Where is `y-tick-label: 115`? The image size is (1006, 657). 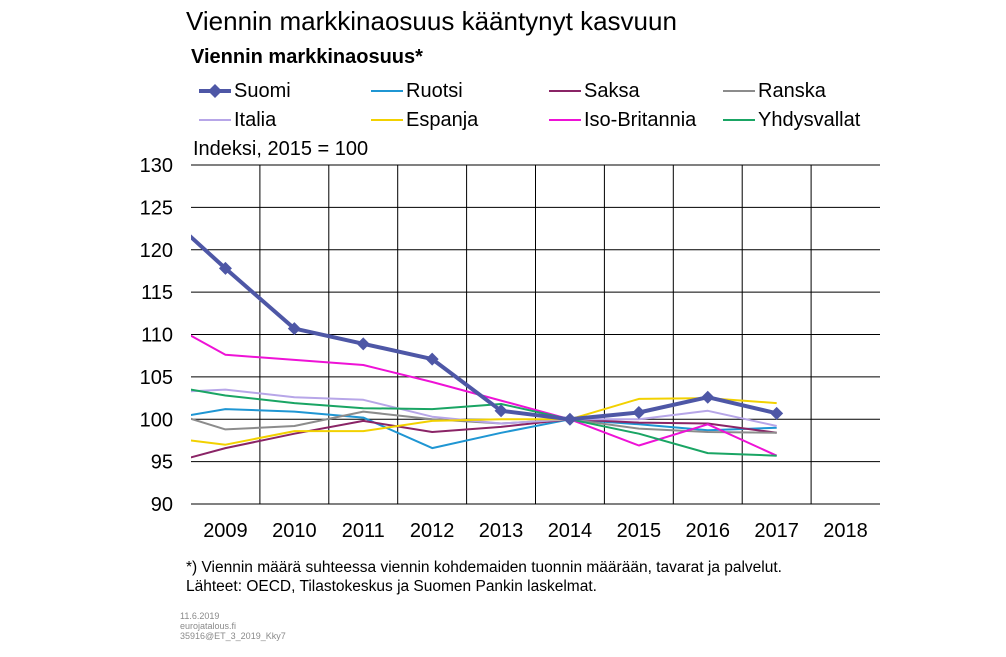 y-tick-label: 115 is located at coordinates (157, 293).